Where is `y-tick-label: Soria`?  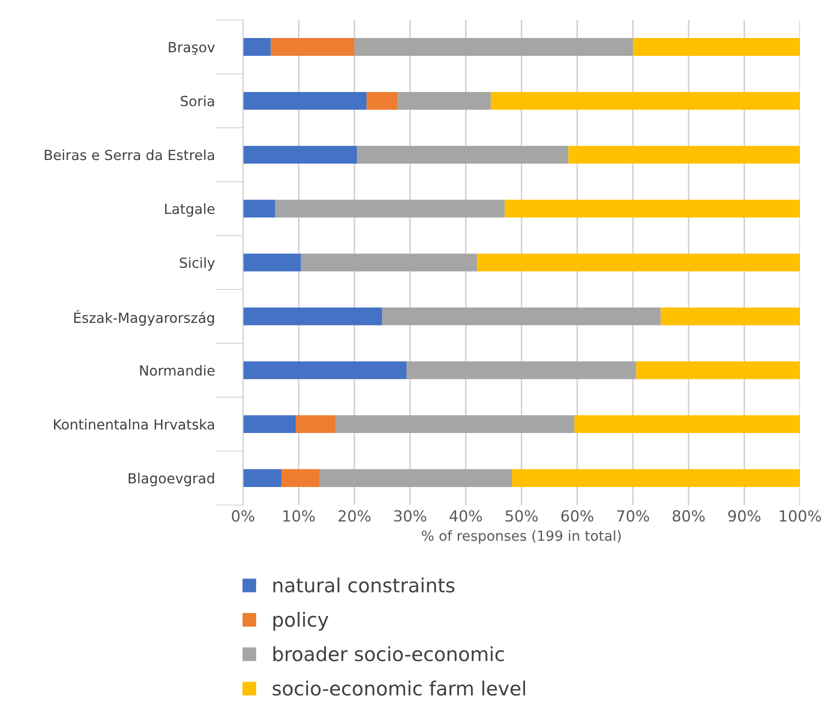
y-tick-label: Soria is located at coordinates (197, 101).